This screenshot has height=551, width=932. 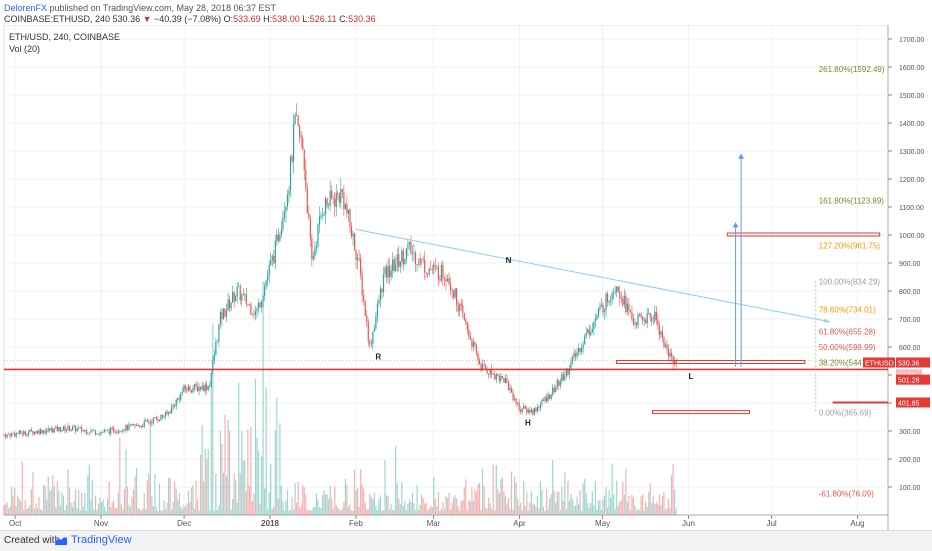 What do you see at coordinates (286, 19) in the screenshot?
I see `high-value: 538.00` at bounding box center [286, 19].